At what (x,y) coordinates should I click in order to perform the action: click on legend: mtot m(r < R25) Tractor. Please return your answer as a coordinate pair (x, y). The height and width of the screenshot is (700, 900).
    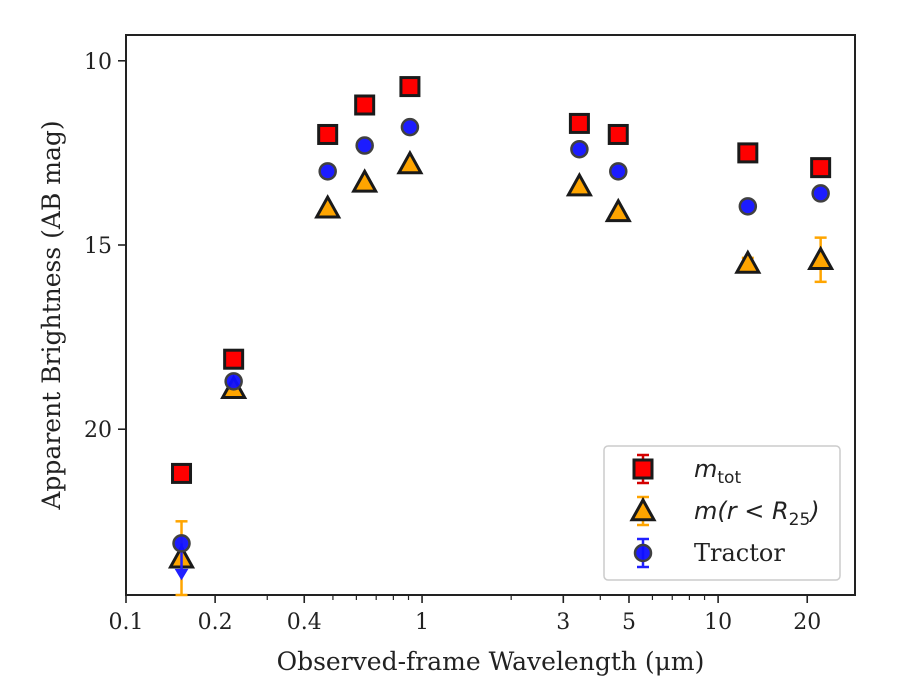
    Looking at the image, I should click on (722, 513).